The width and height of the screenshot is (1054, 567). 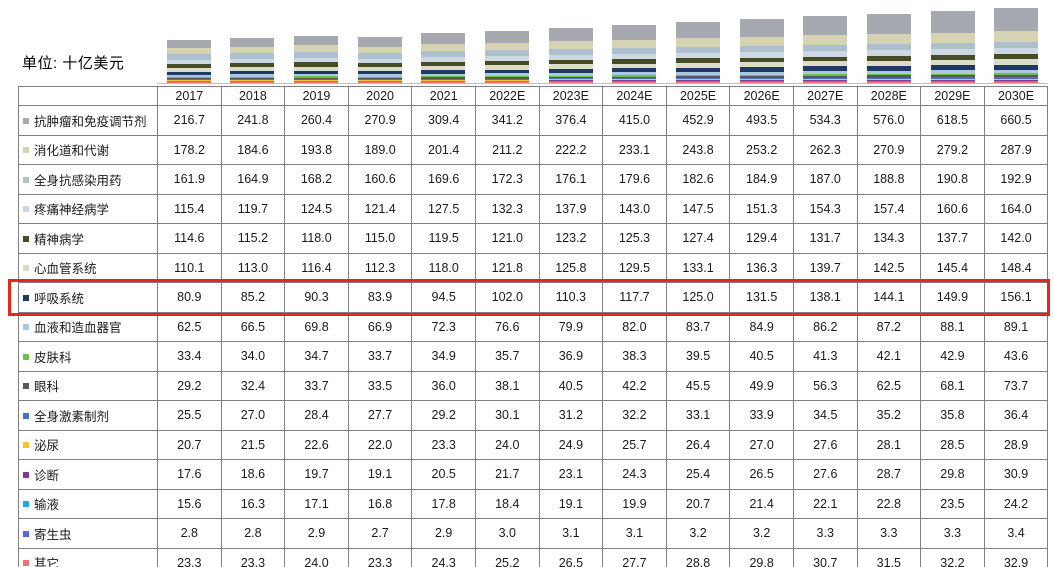 I want to click on value-cell: 193.8, so click(x=316, y=149).